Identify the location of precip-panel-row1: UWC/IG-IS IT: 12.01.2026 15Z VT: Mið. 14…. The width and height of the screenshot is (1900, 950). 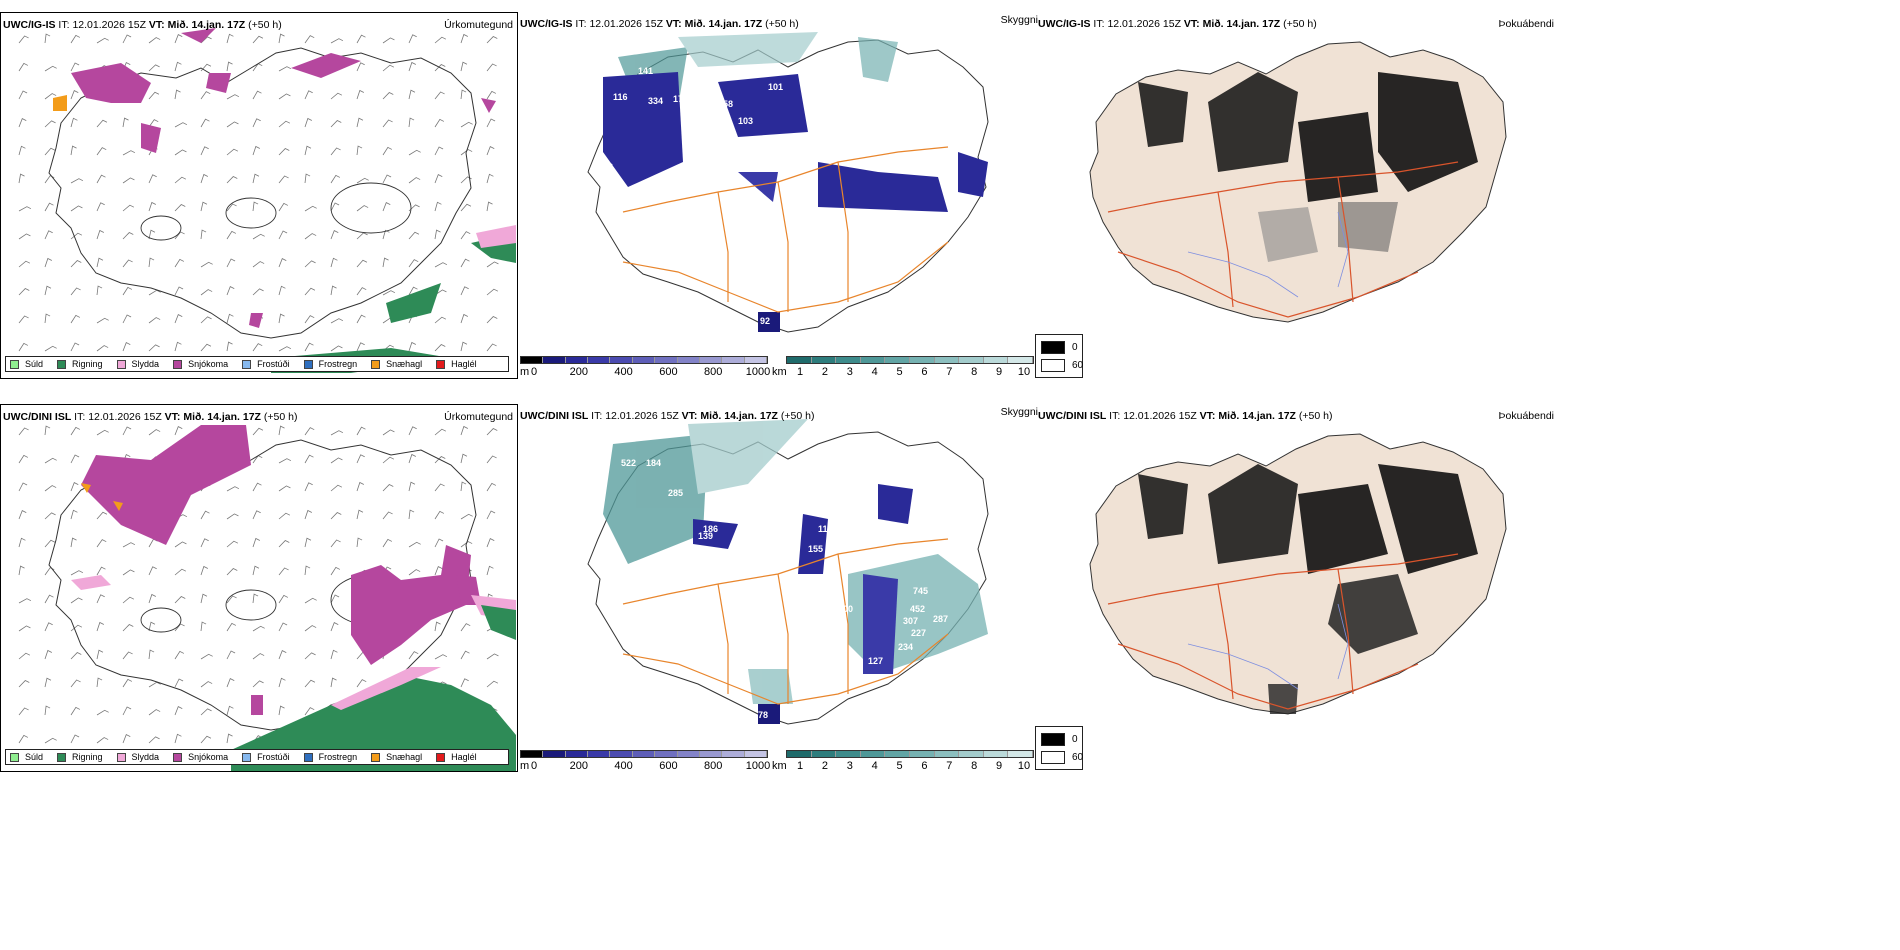
(259, 195).